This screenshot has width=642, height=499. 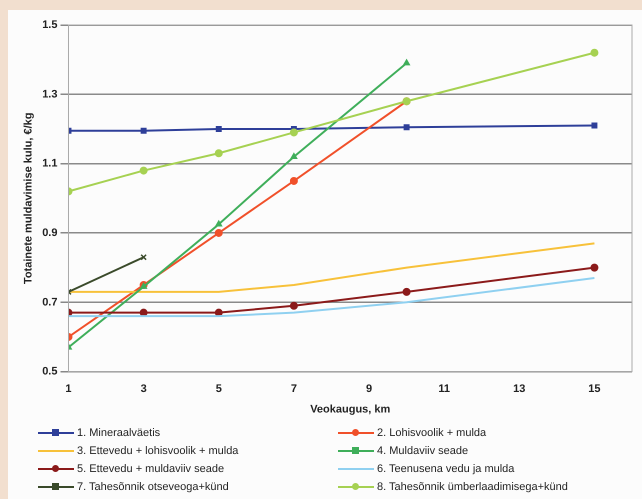 I want to click on legend-label: 5. Ettevedu + muldaviiv seade, so click(x=150, y=469).